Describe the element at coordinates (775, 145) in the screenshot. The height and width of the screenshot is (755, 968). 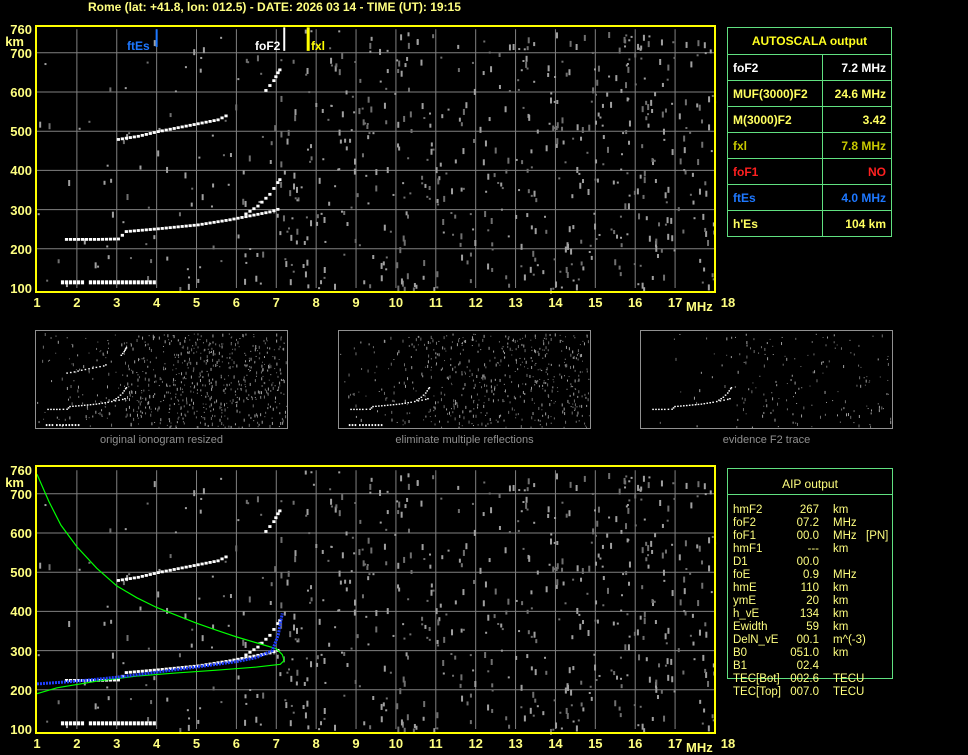
I see `param-label: fxl` at that location.